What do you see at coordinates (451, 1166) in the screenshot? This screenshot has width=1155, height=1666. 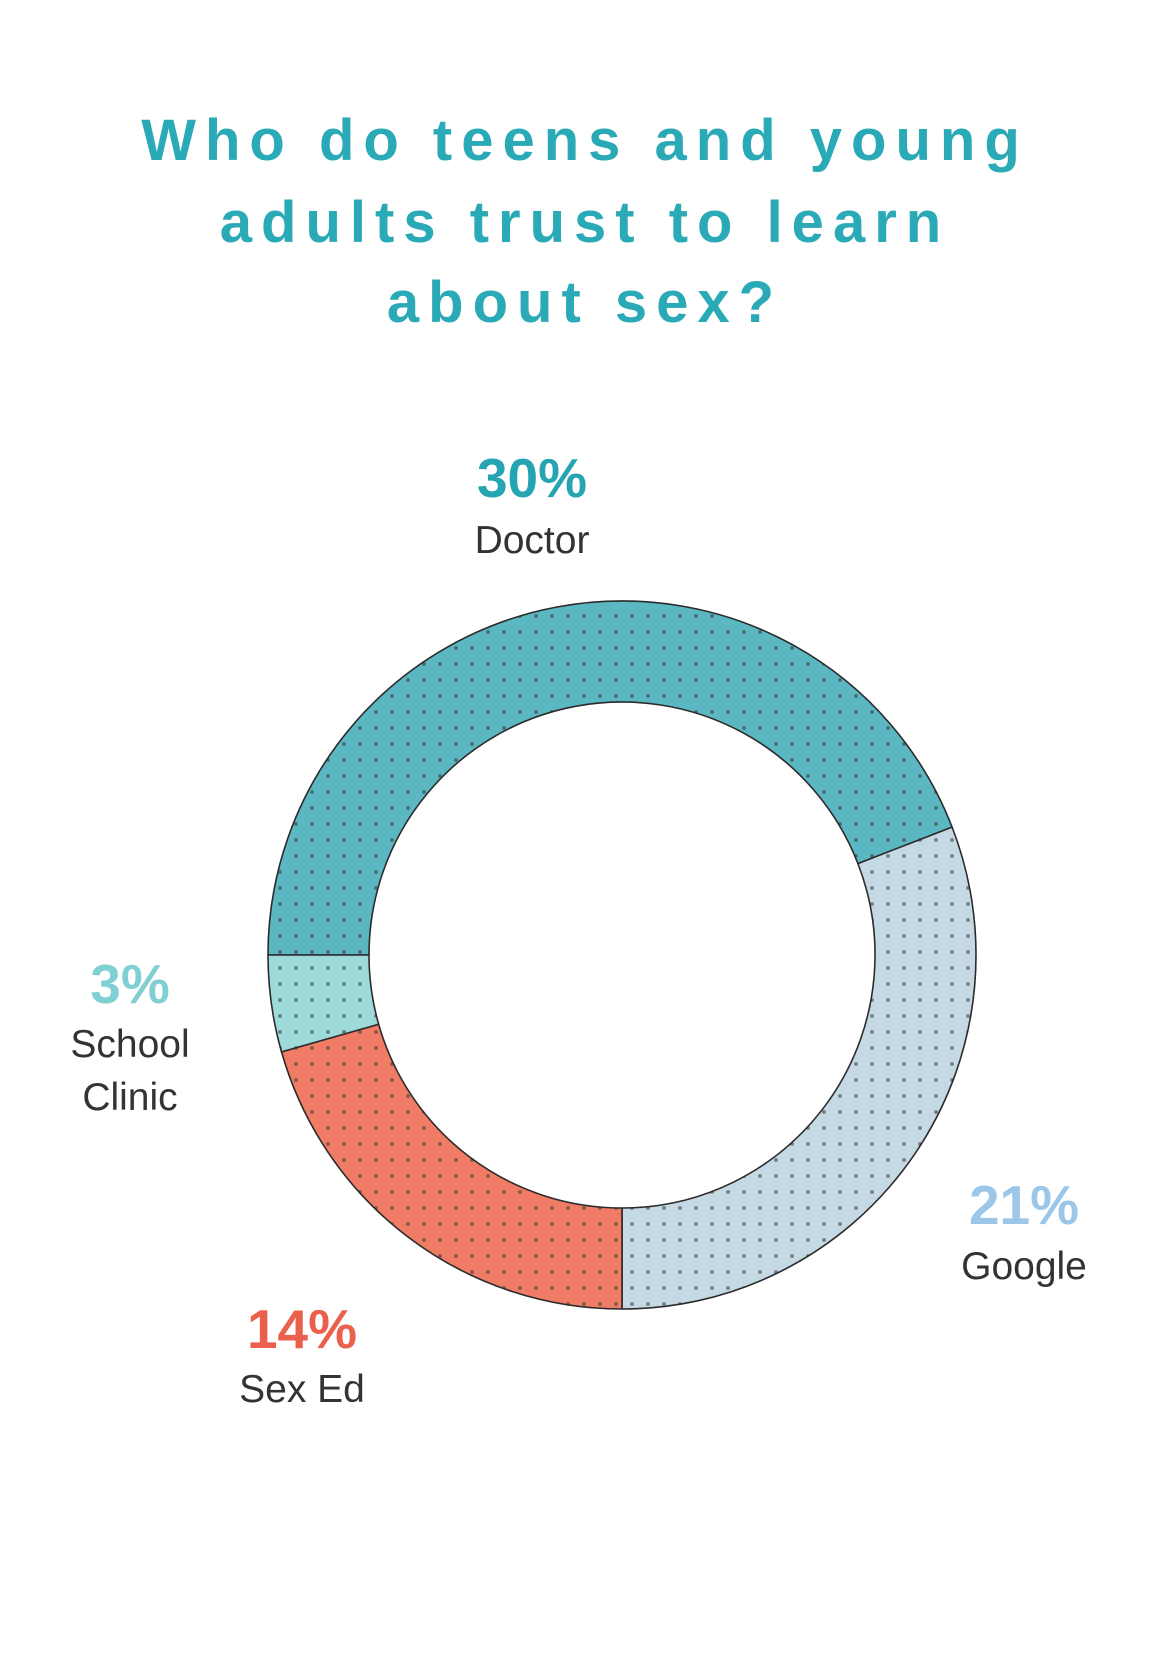 I see `donut-slice-sex-ed-texture` at bounding box center [451, 1166].